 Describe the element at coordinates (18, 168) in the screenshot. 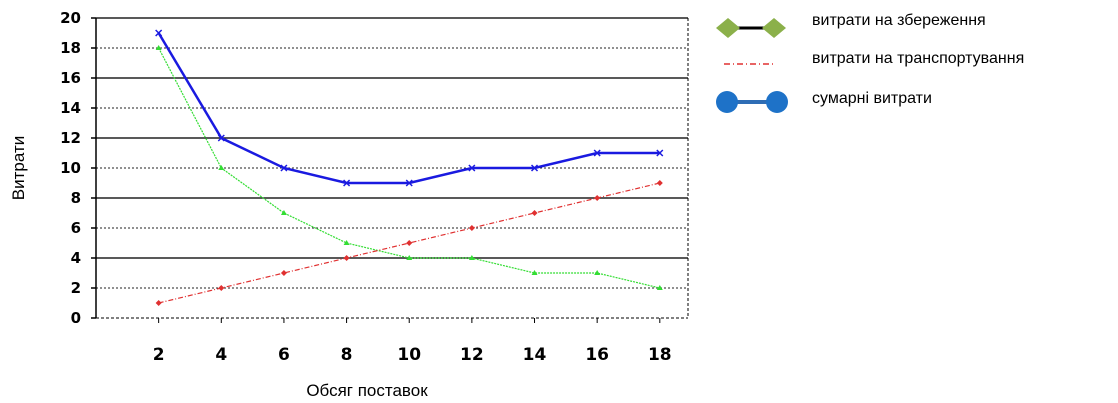

I see `y-axis-title: Витрати` at that location.